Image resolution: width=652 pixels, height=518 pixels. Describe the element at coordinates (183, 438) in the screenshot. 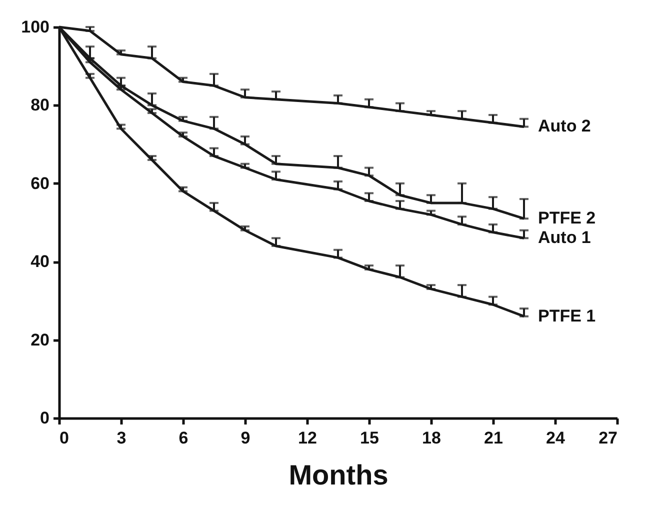

I see `x-tick-label: 6` at that location.